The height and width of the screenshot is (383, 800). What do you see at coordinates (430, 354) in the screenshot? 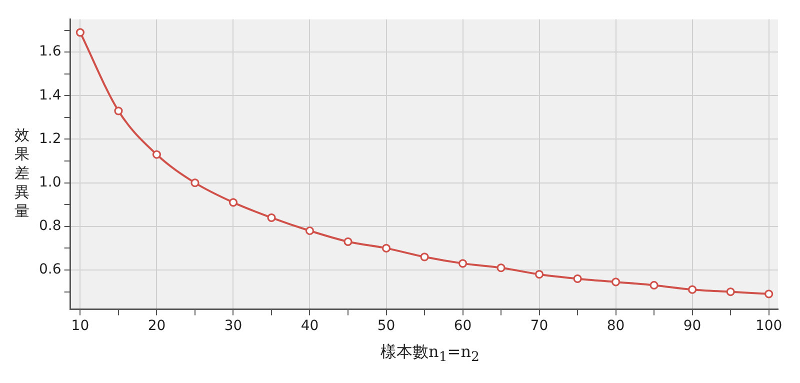
I see `x-axis-title: 樣本數n$_{1}$=n$_{2}$` at bounding box center [430, 354].